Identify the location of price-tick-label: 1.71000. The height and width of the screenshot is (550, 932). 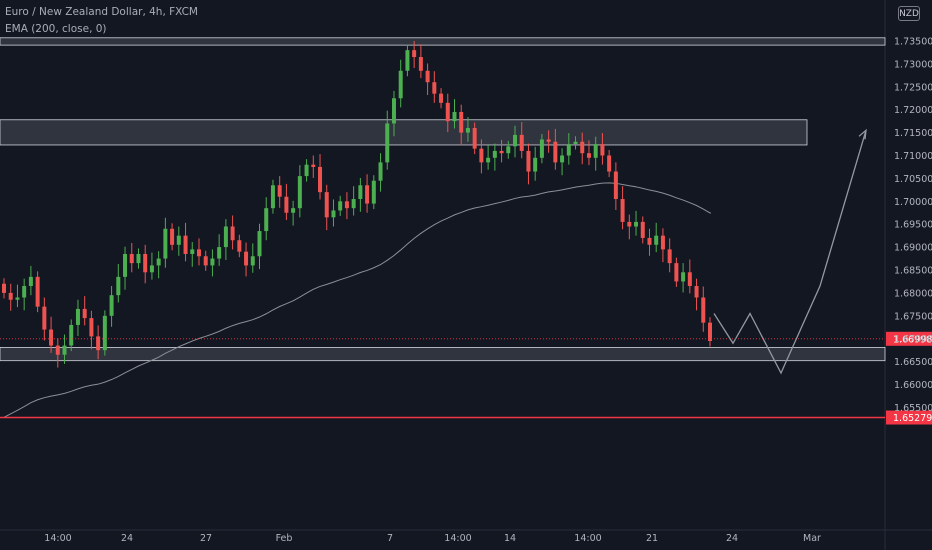
(913, 156).